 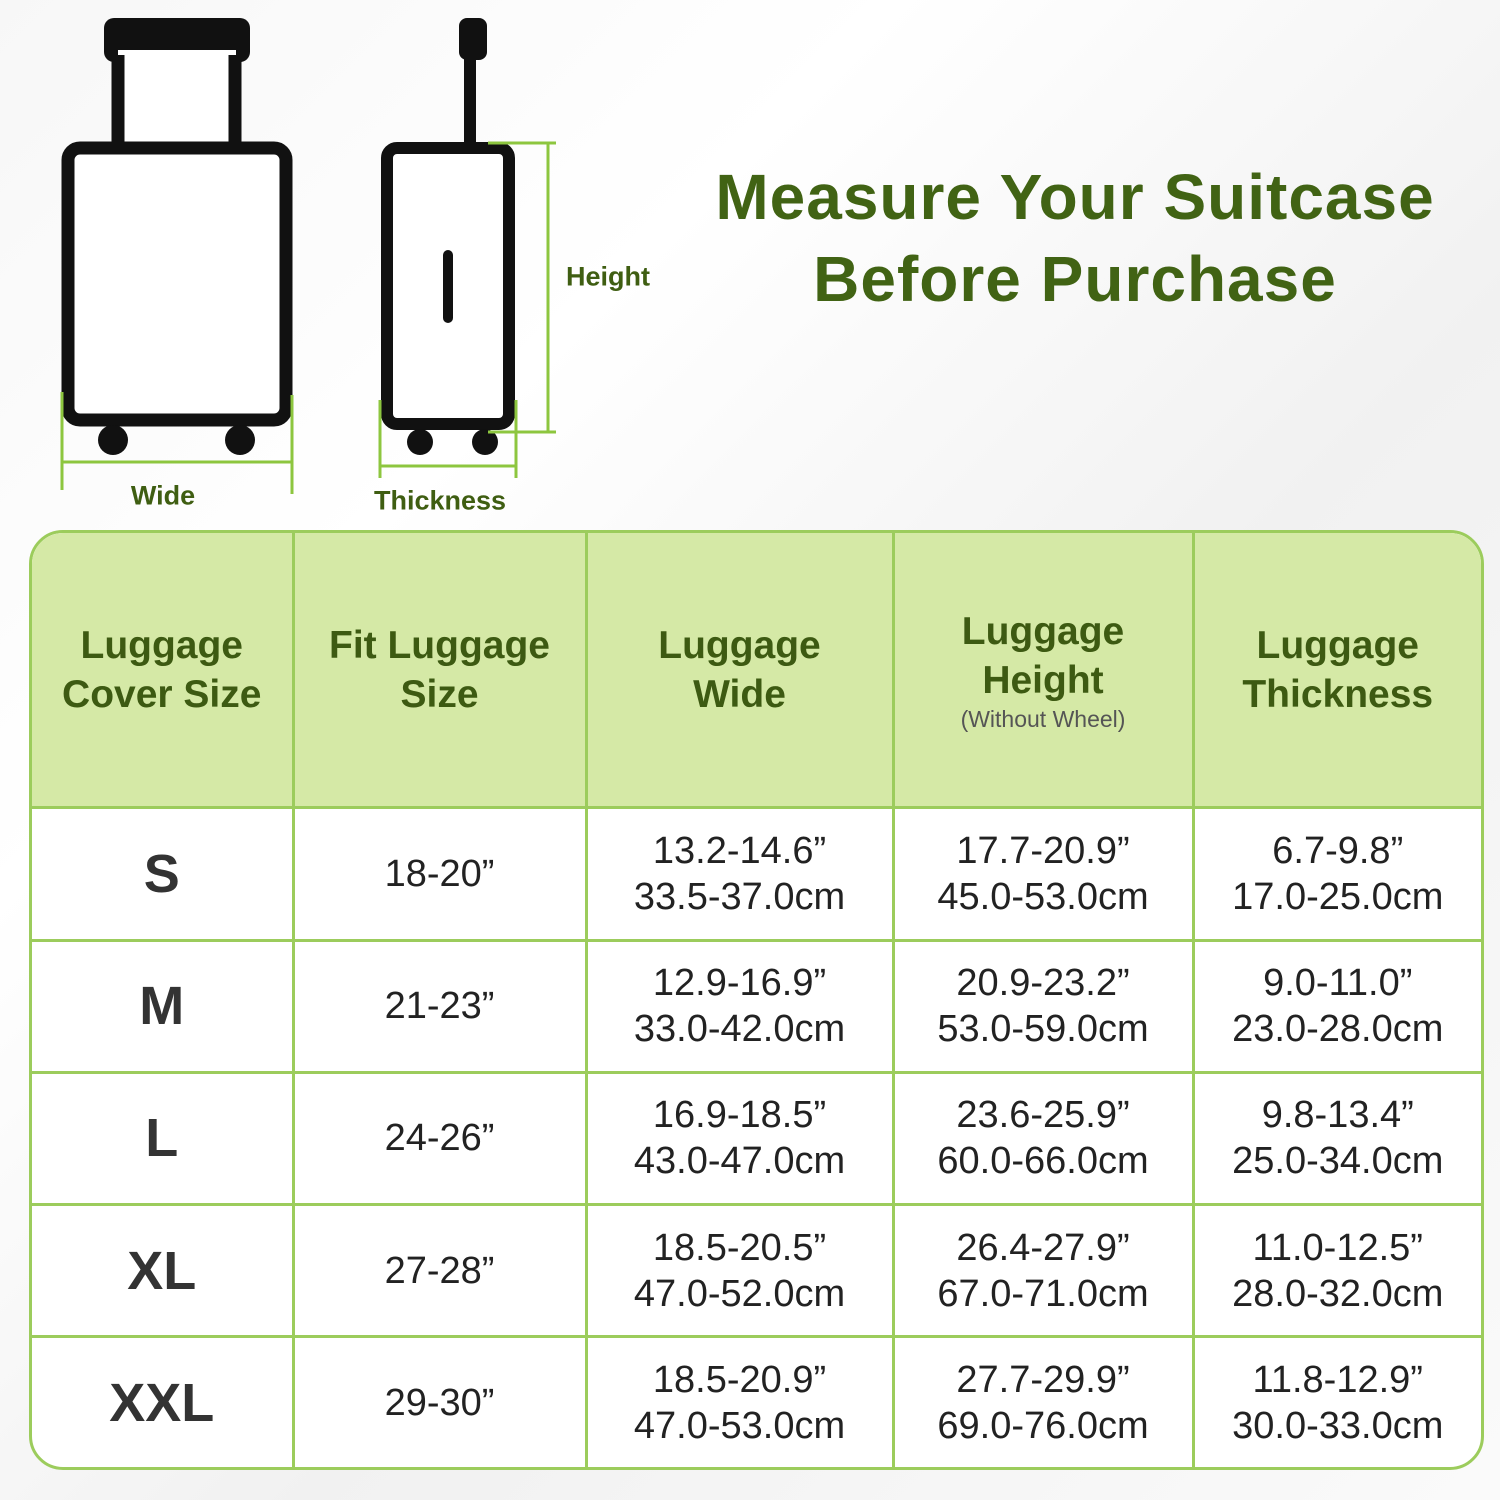 I want to click on cell-value: L, so click(x=162, y=1138).